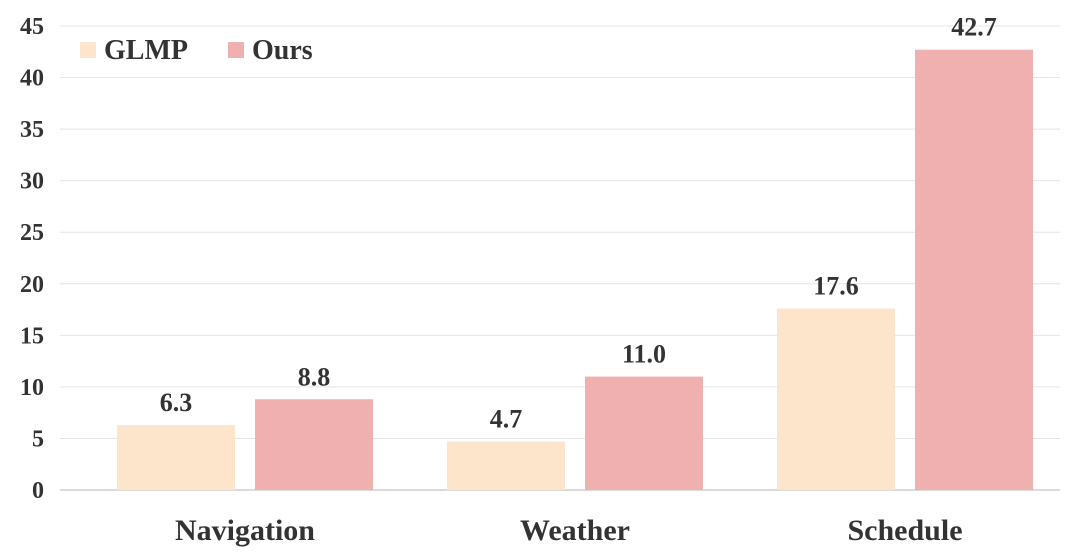 The height and width of the screenshot is (554, 1080). I want to click on data-label: 4.7, so click(506, 419).